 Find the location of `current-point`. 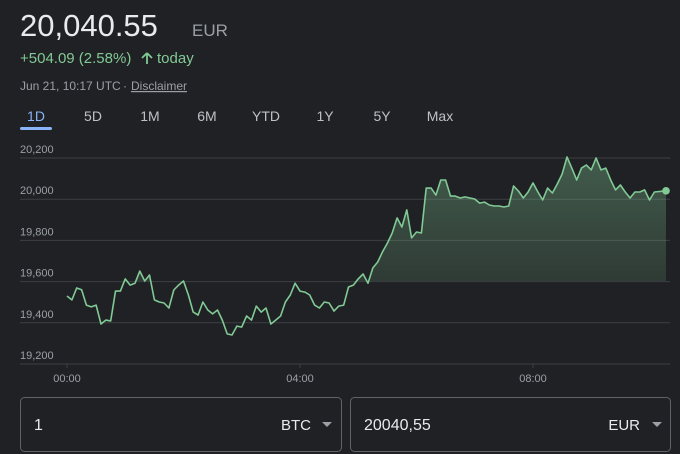

current-point is located at coordinates (666, 191).